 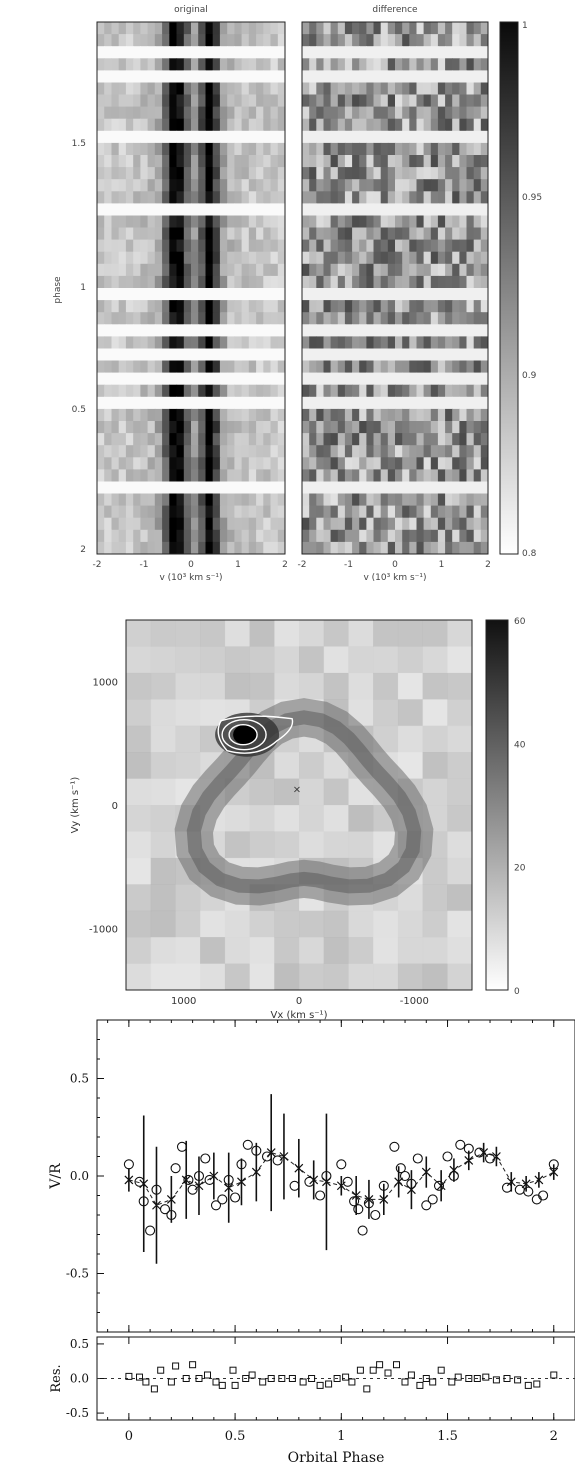 What do you see at coordinates (191, 288) in the screenshot?
I see `original-spectra-image` at bounding box center [191, 288].